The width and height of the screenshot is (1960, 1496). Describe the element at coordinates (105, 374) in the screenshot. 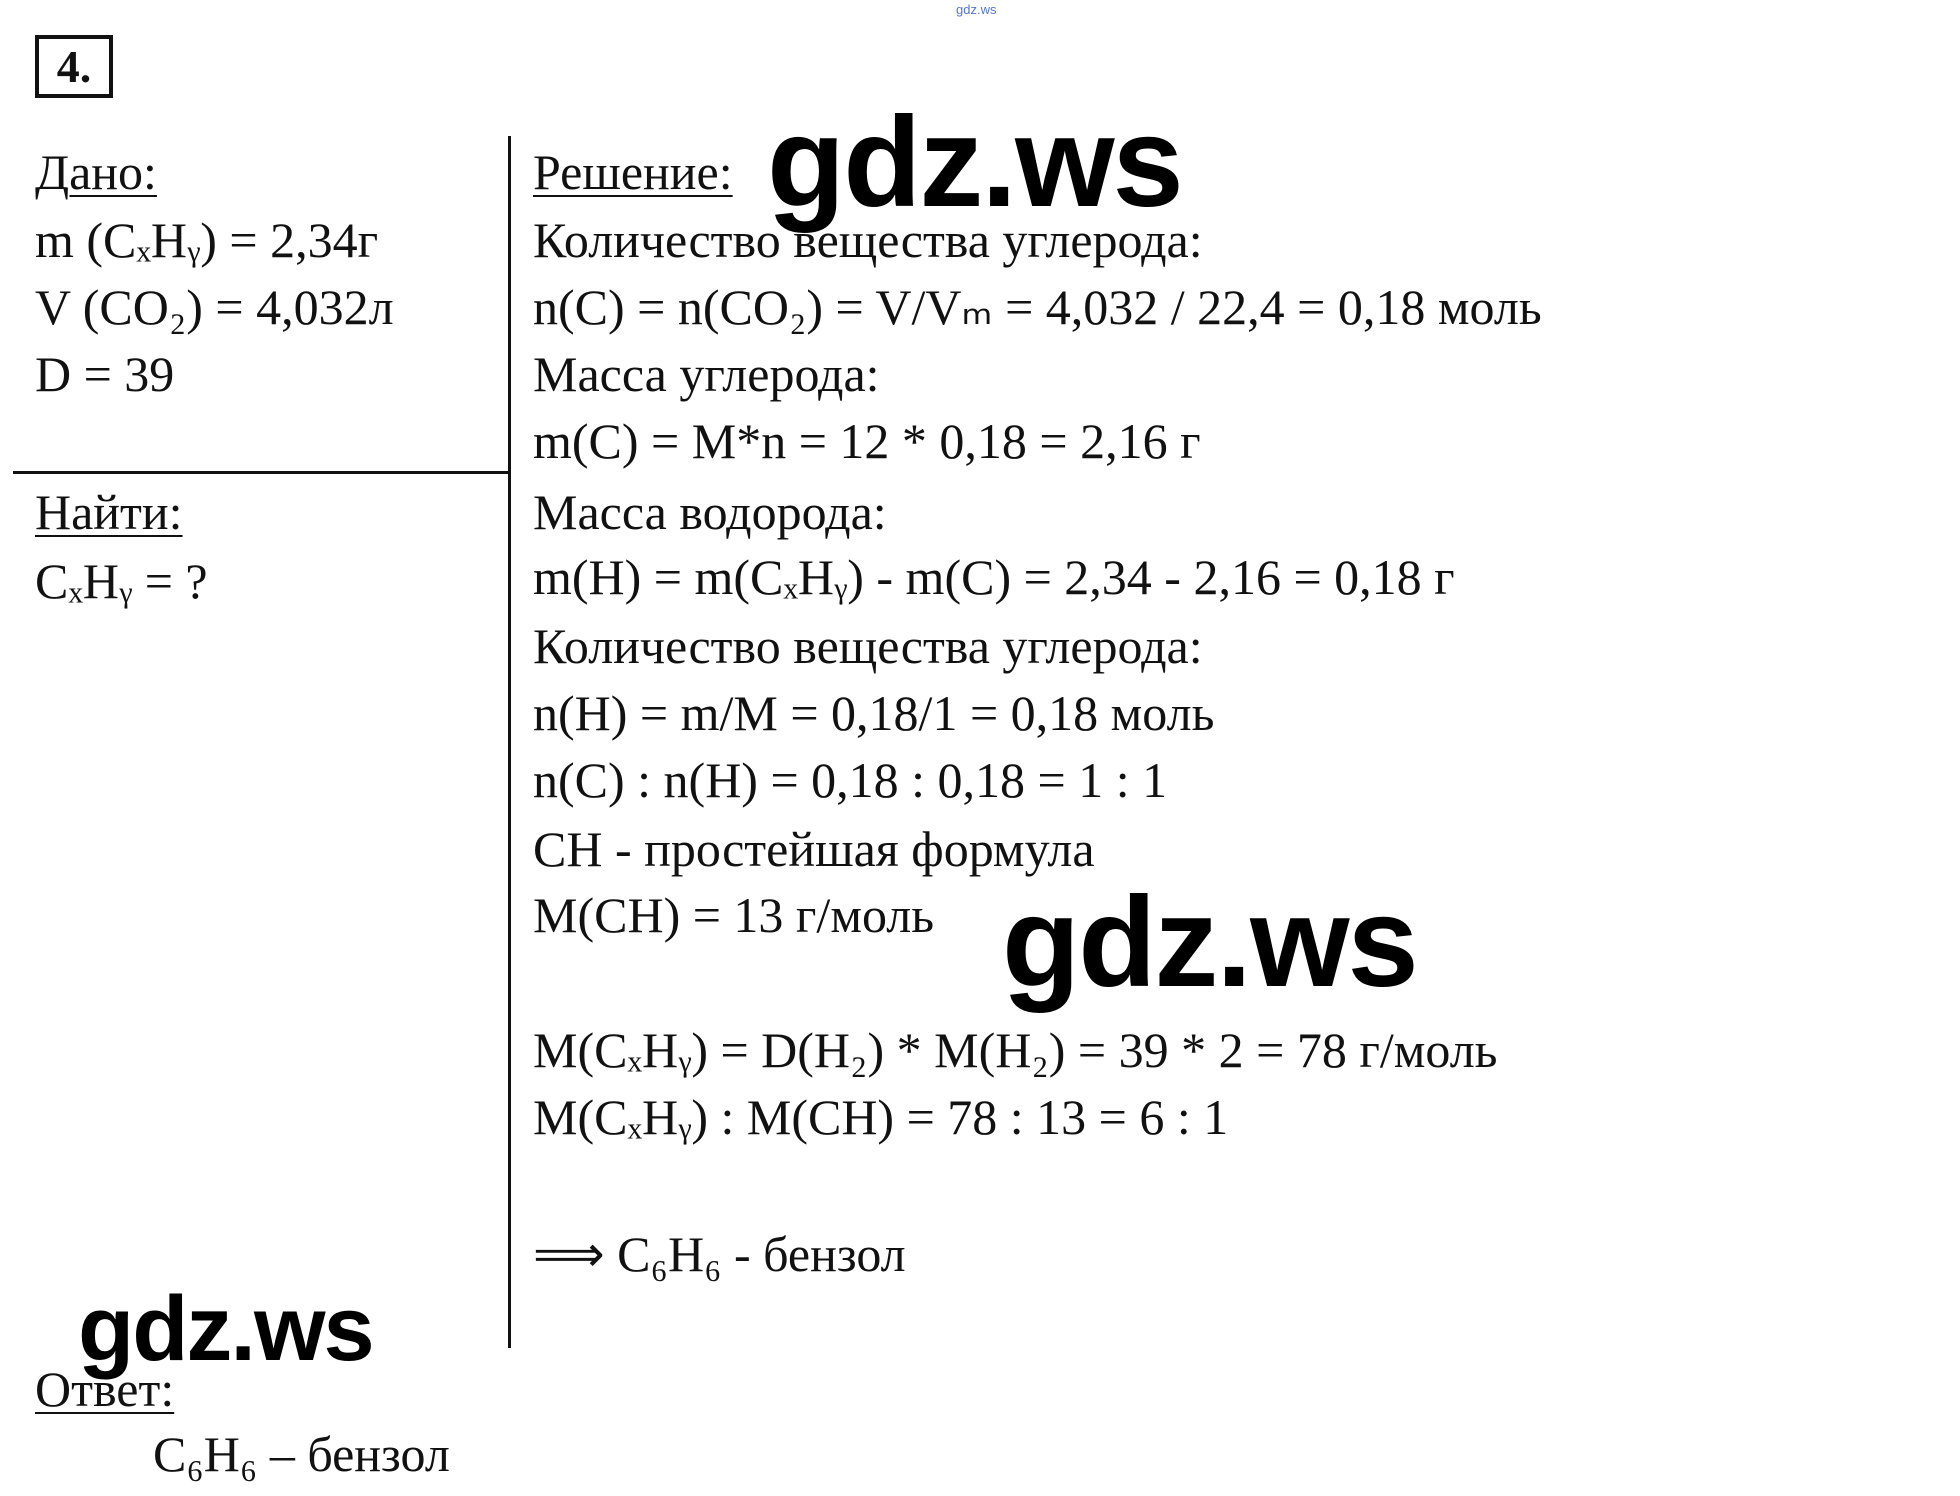

I see `given-line: D = 39` at that location.